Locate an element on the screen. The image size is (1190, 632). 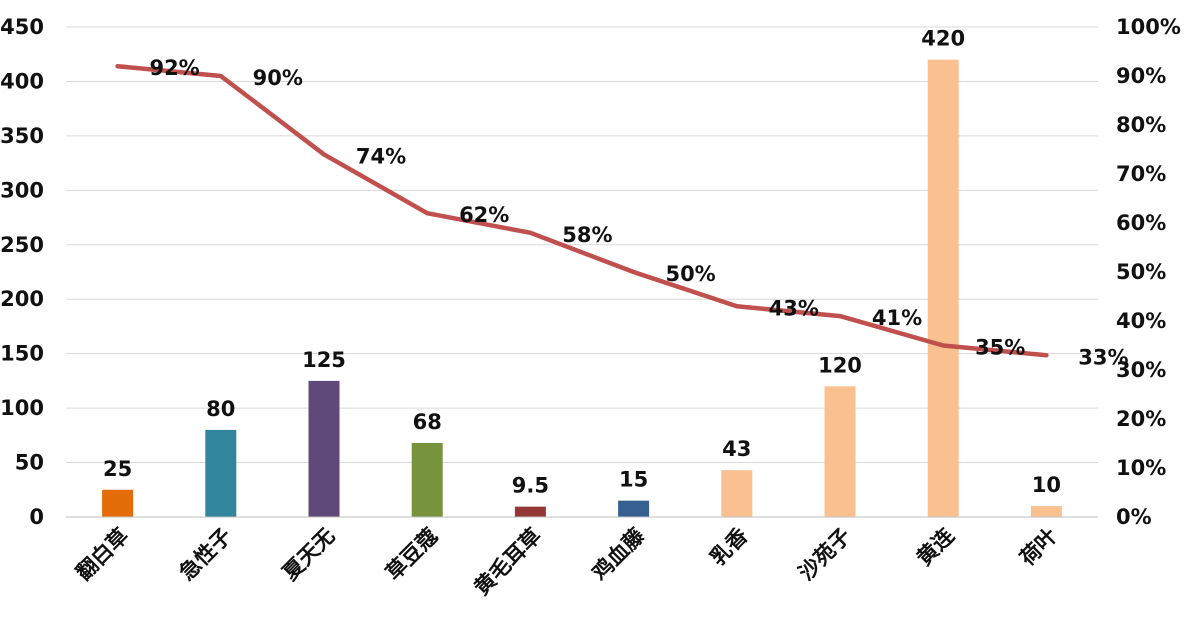
right-axis-tick-label: 10% is located at coordinates (1141, 468).